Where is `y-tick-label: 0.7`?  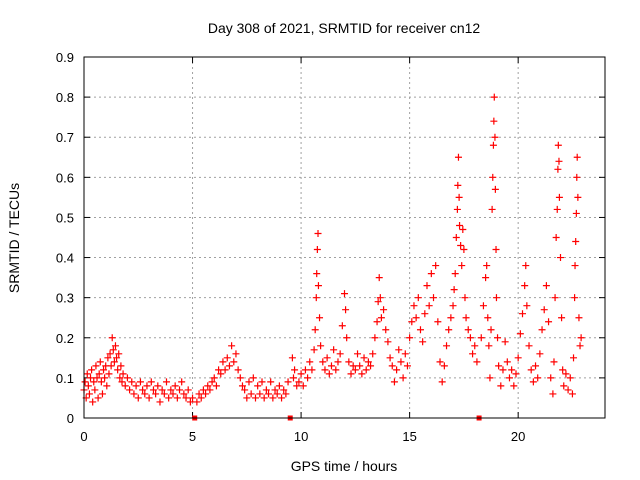 y-tick-label: 0.7 is located at coordinates (65, 137).